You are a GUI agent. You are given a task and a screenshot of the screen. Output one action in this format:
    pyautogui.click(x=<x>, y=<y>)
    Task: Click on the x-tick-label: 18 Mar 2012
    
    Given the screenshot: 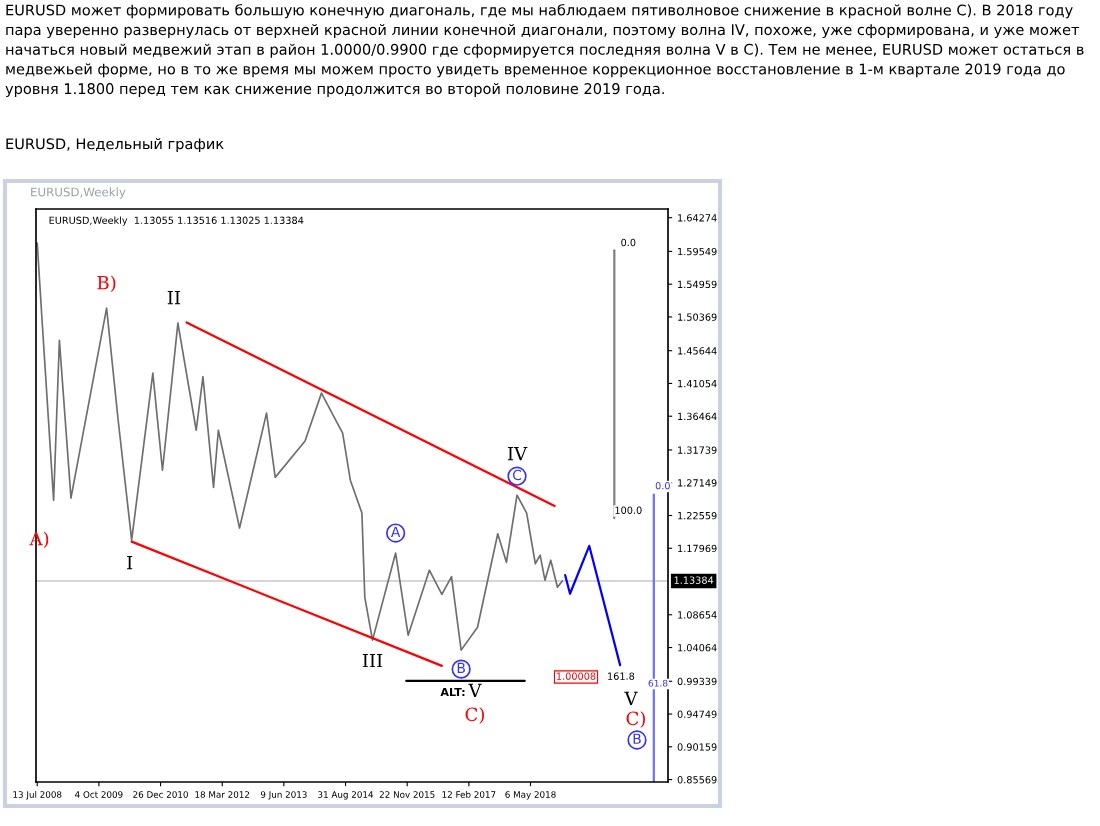 What is the action you would take?
    pyautogui.click(x=222, y=794)
    